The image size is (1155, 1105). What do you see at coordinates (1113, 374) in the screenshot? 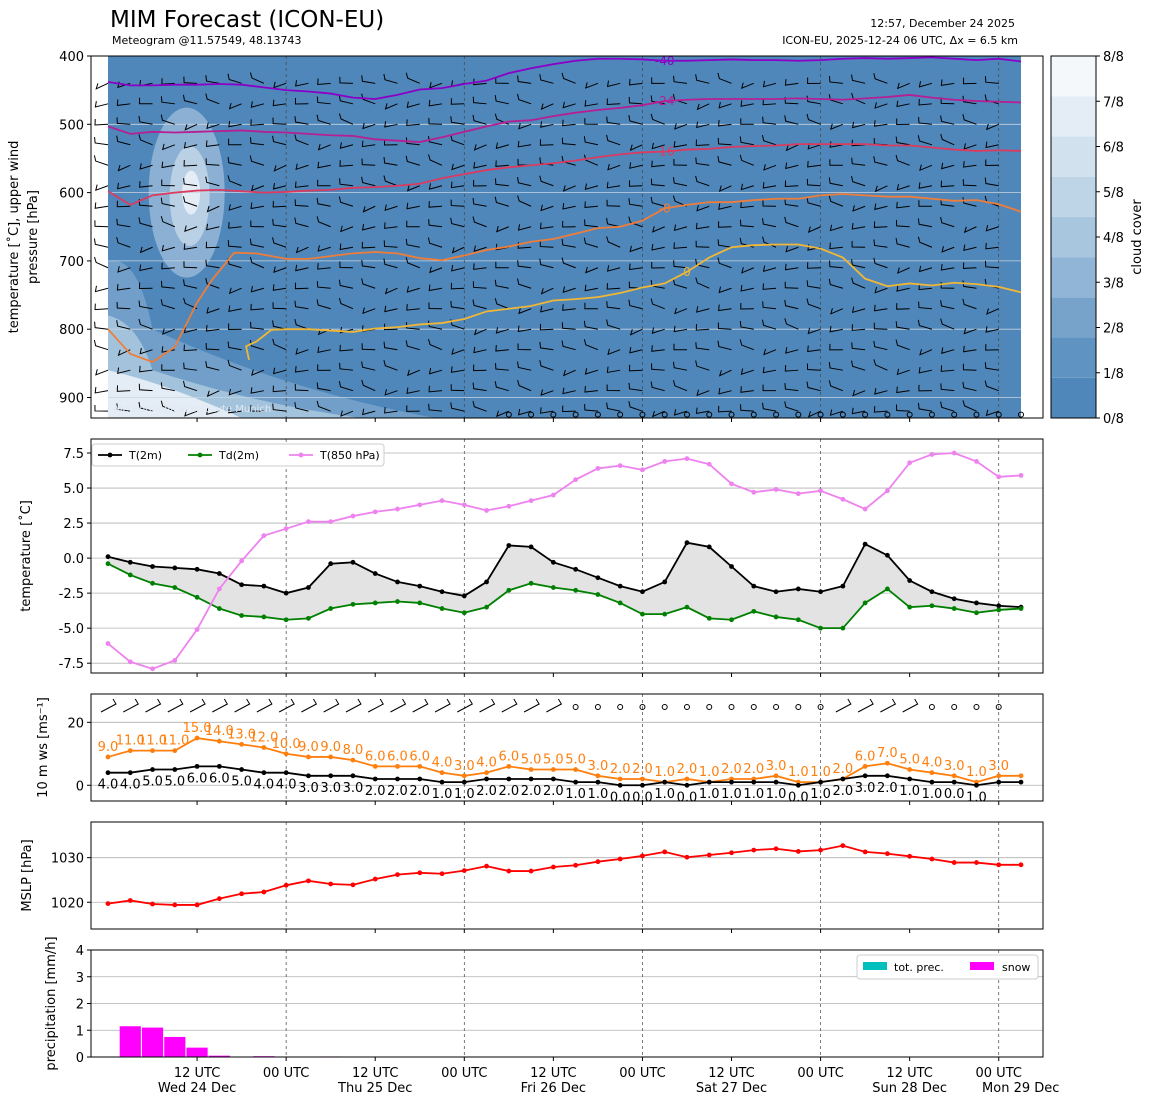
I see `colorbar-tick-label: 1/8` at bounding box center [1113, 374].